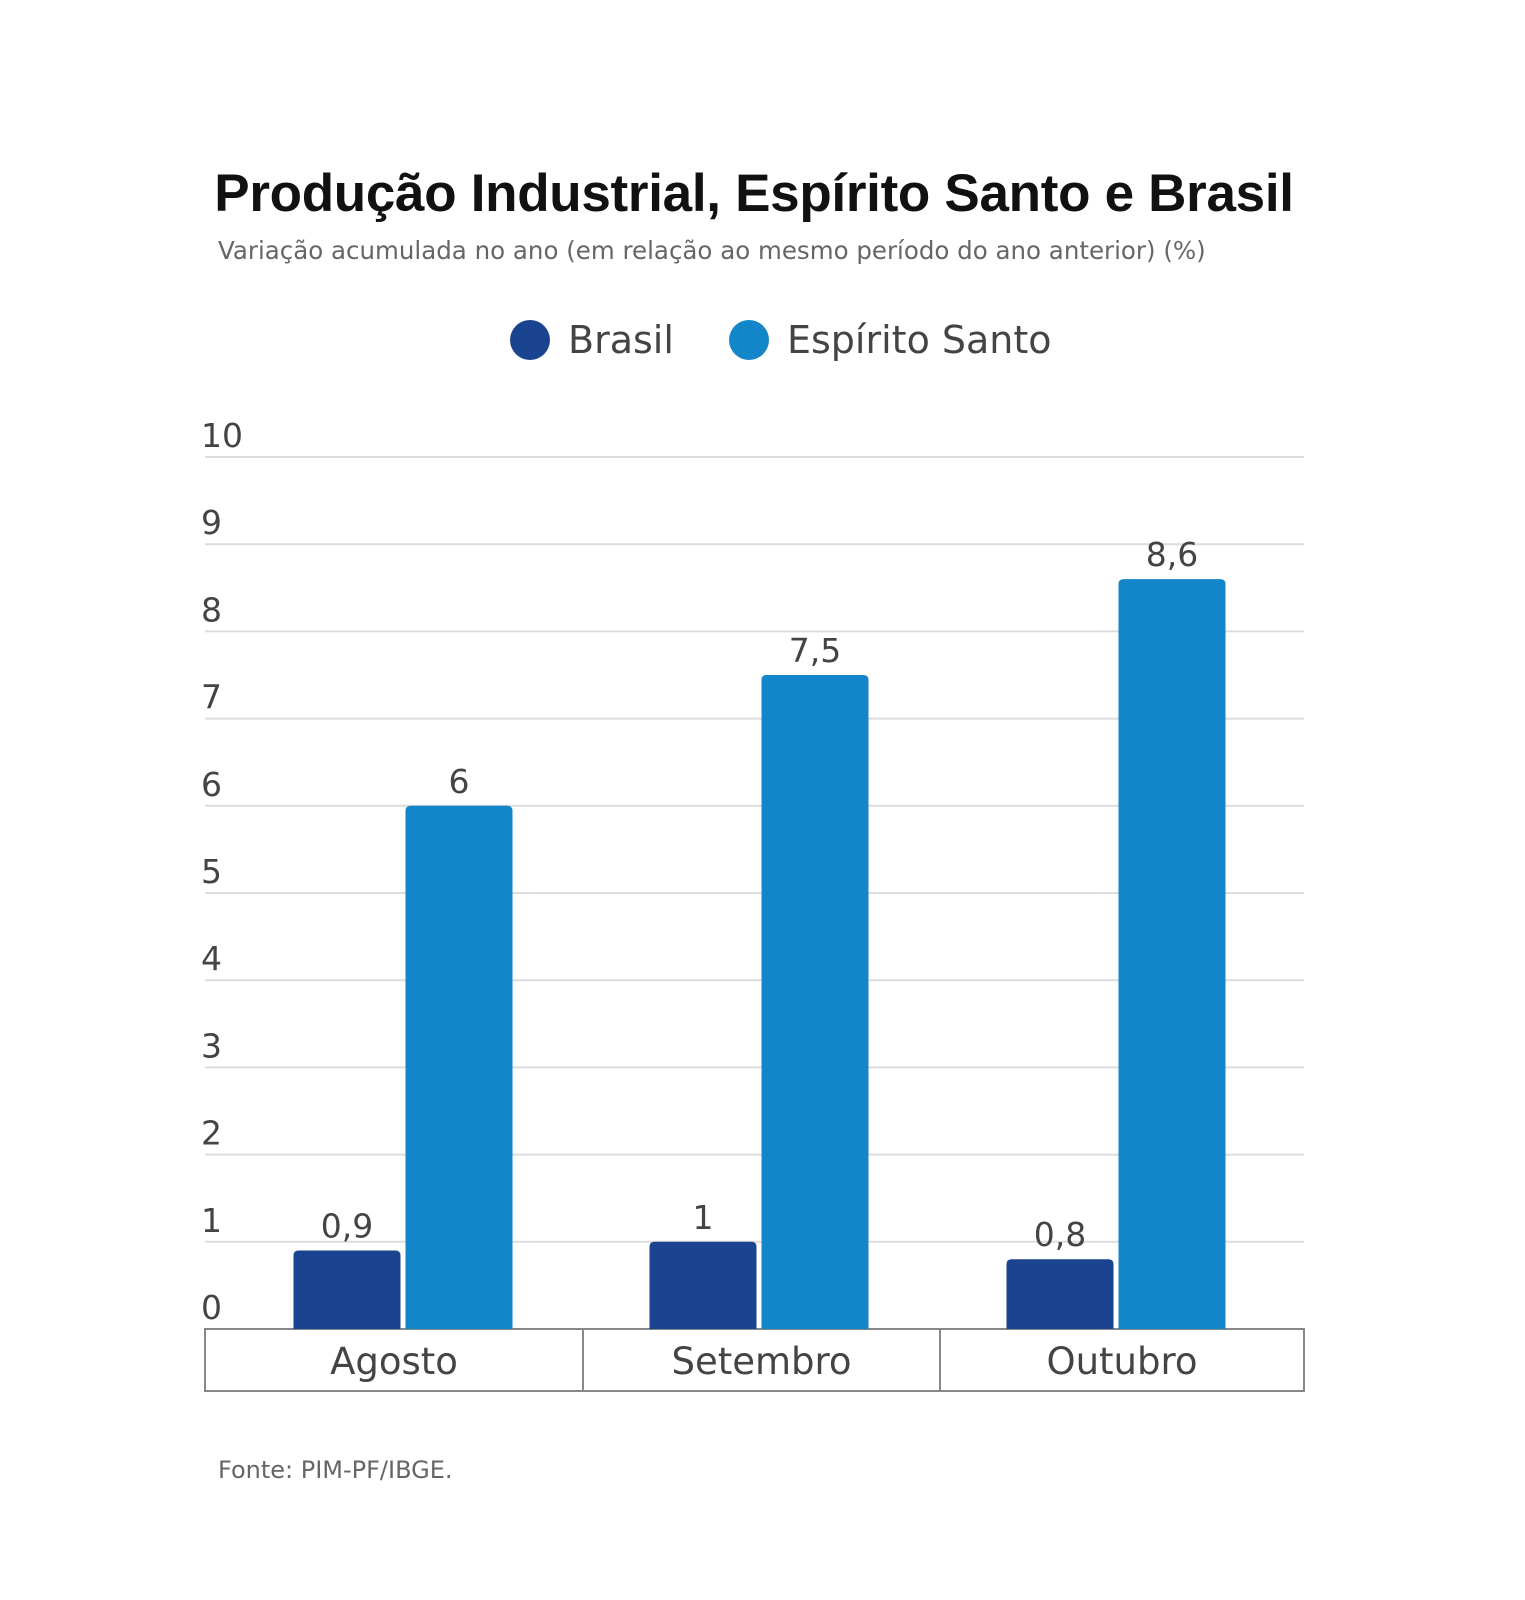  What do you see at coordinates (1172, 954) in the screenshot?
I see `bar-espírito-santo-outubro` at bounding box center [1172, 954].